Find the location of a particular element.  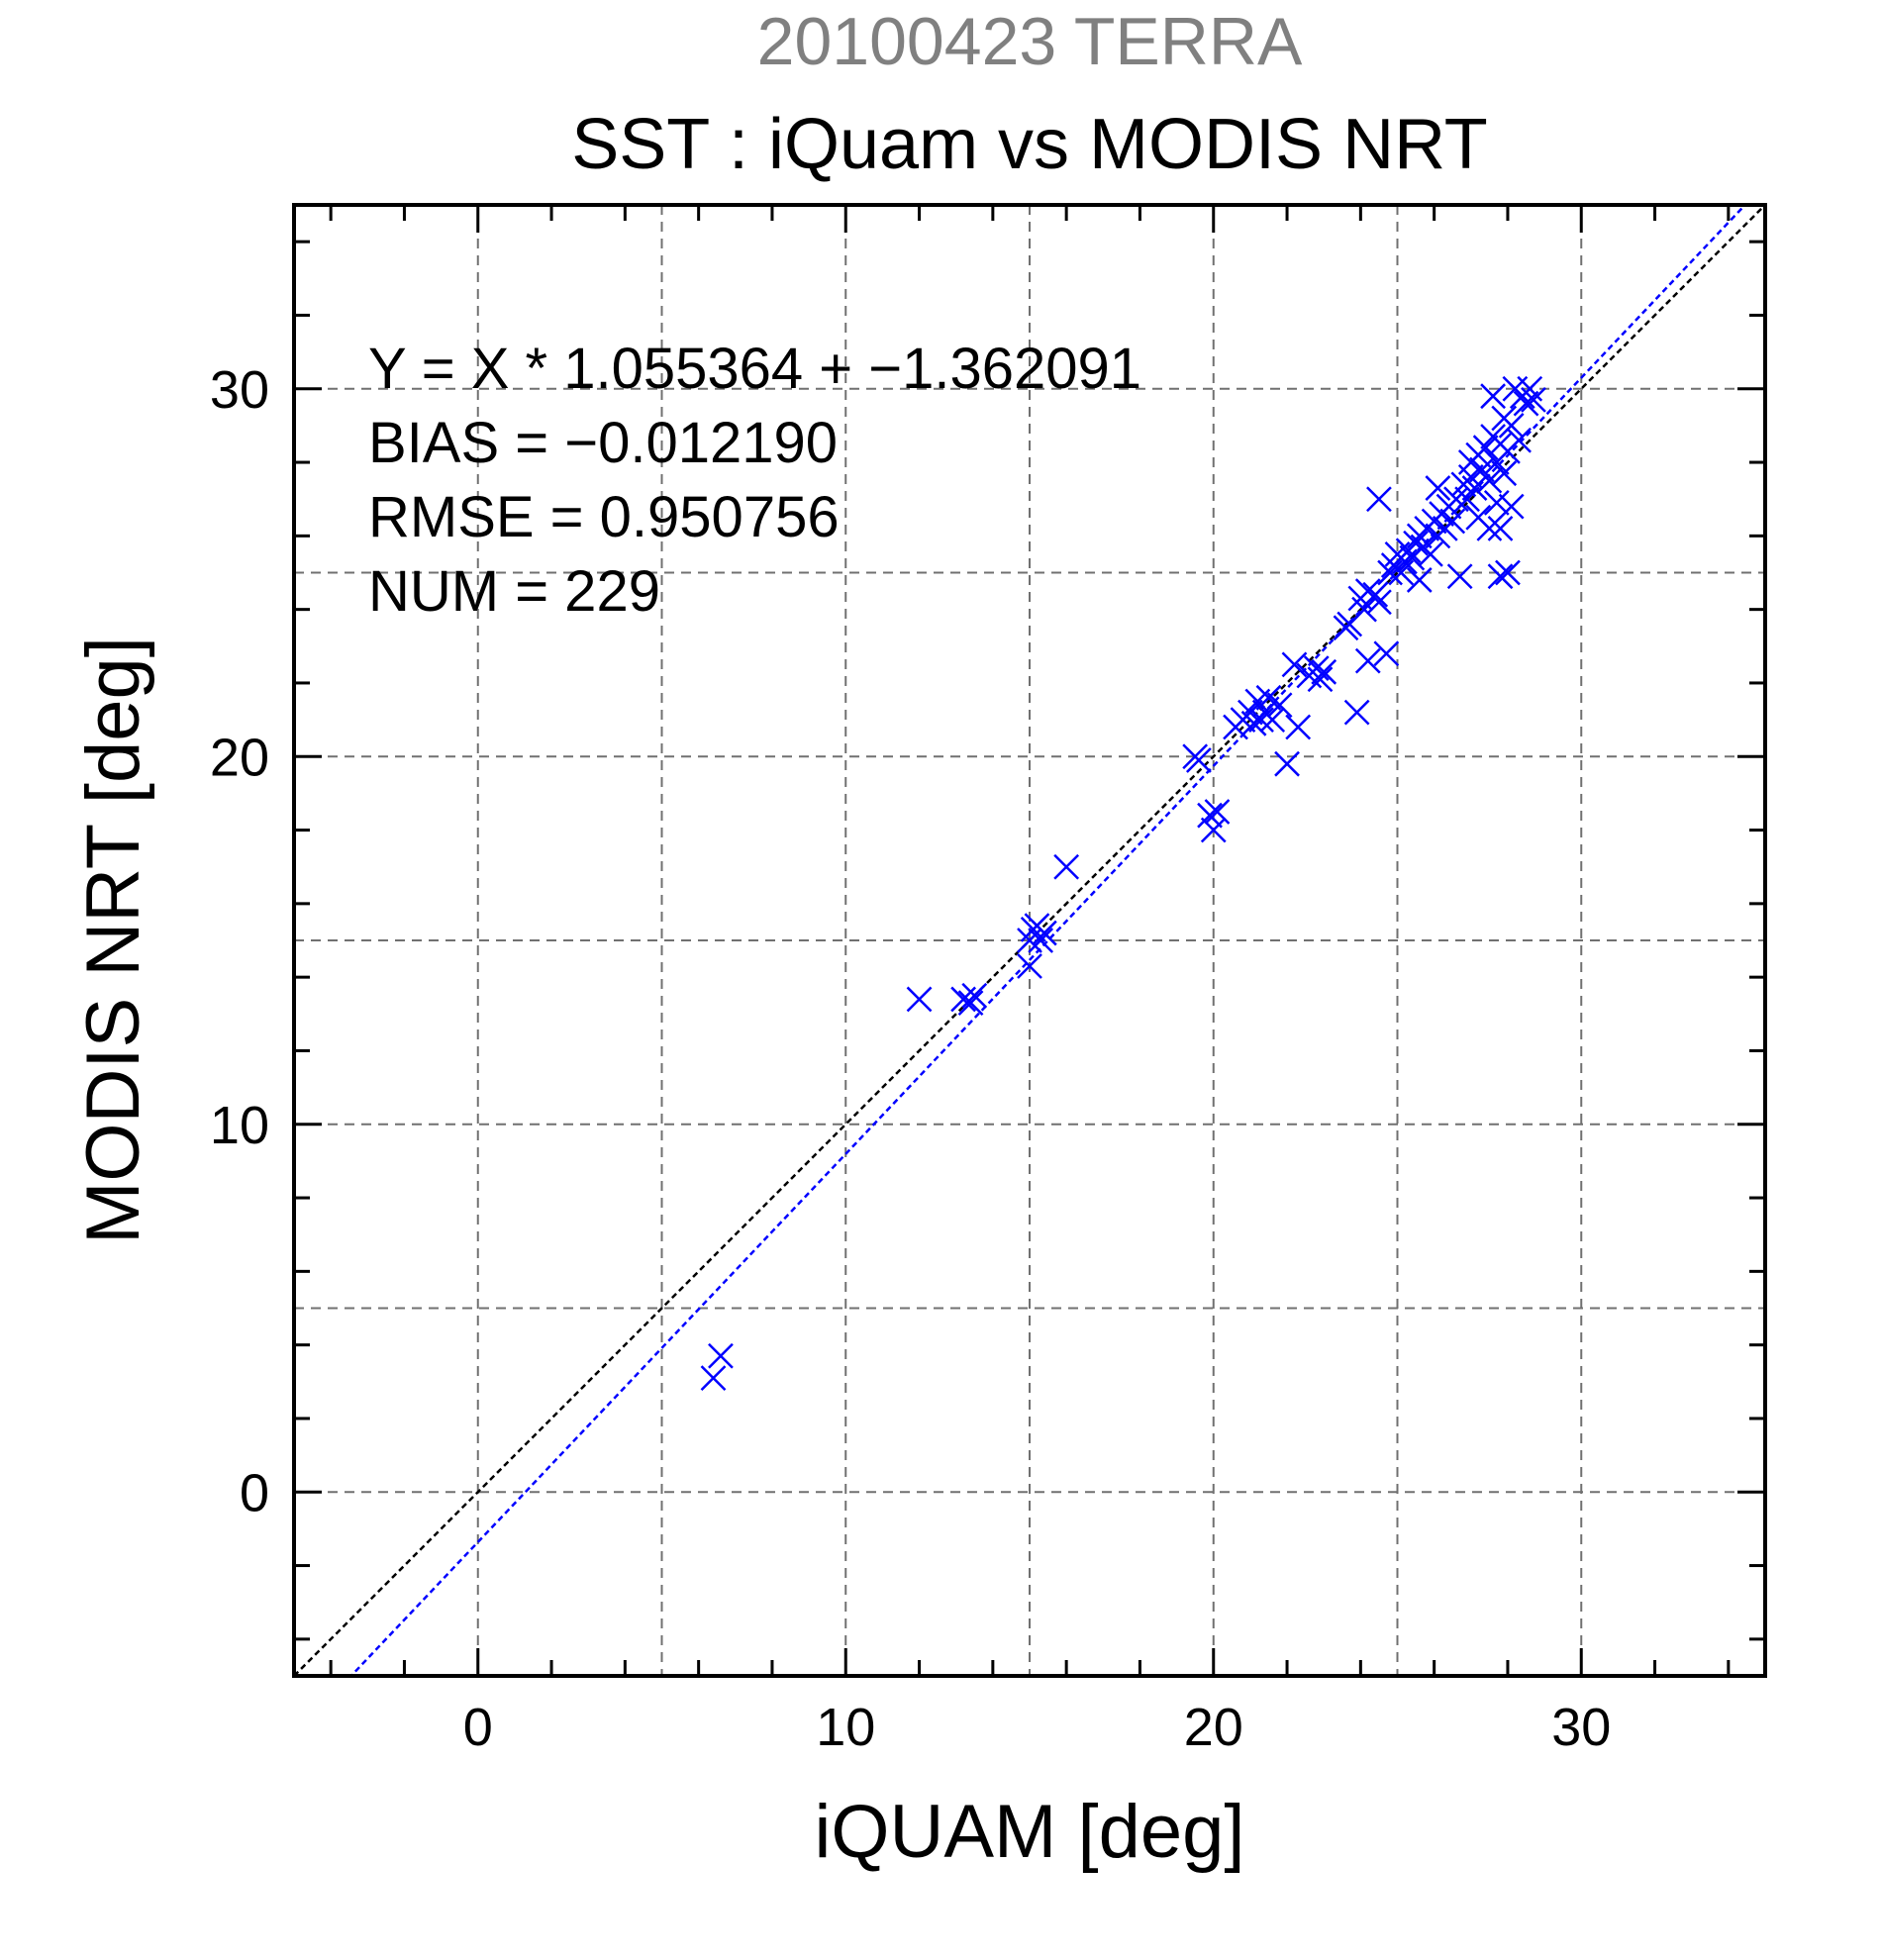

bias-value: BIAS = −0.012190 is located at coordinates (603, 443).